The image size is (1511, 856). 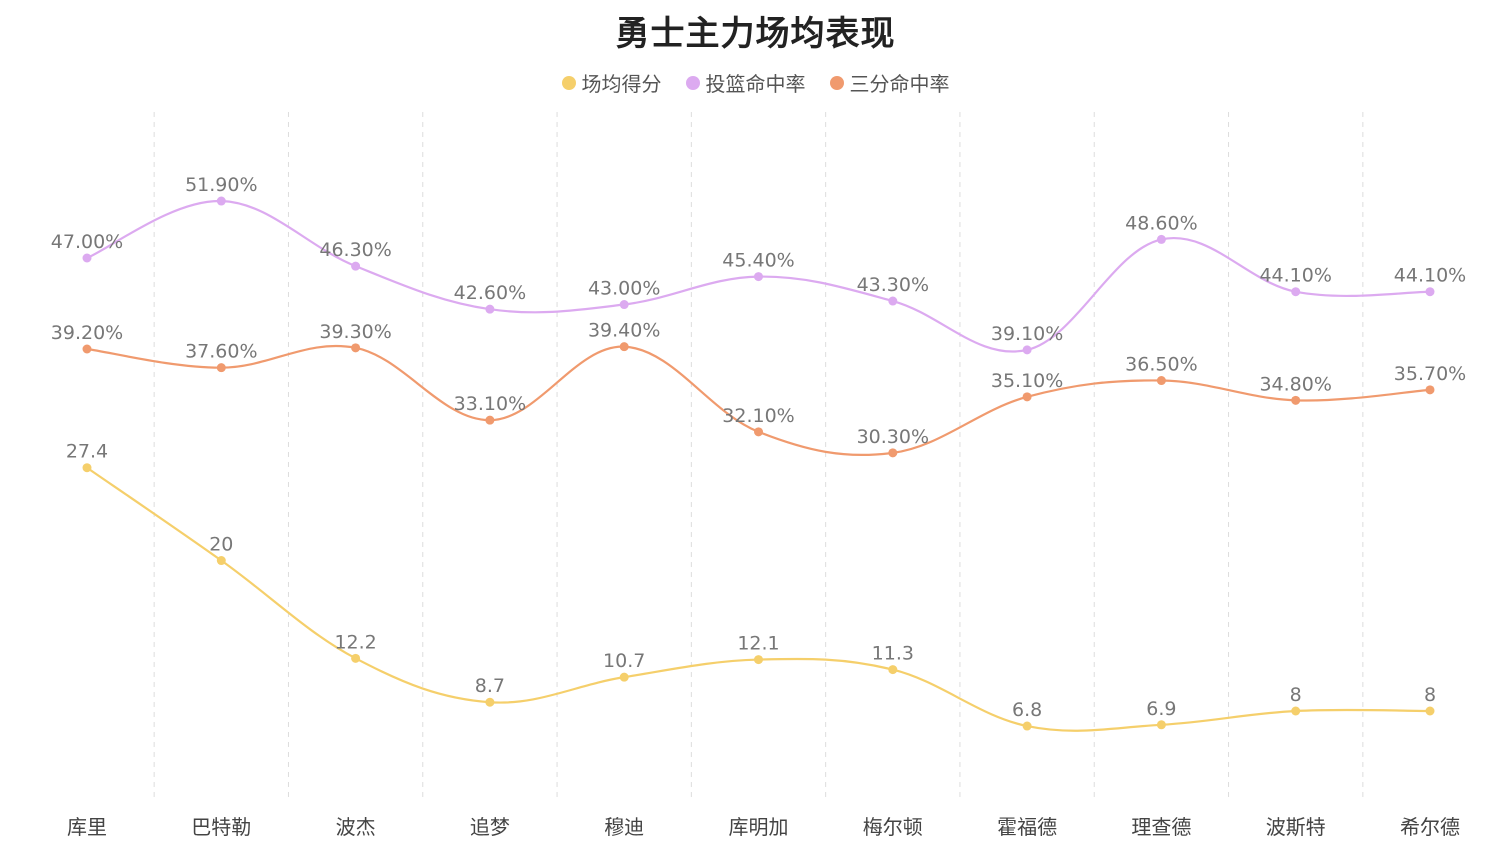 I want to click on x-tick-label: 希尔德, so click(x=1430, y=827).